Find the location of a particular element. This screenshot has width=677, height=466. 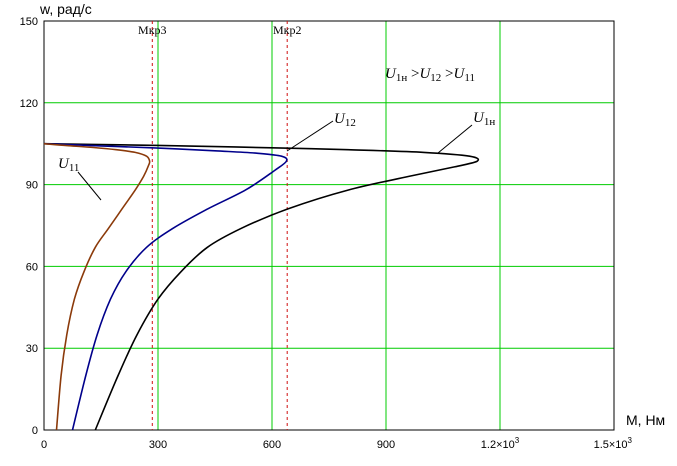

label-u1n-letter: U is located at coordinates (479, 118).